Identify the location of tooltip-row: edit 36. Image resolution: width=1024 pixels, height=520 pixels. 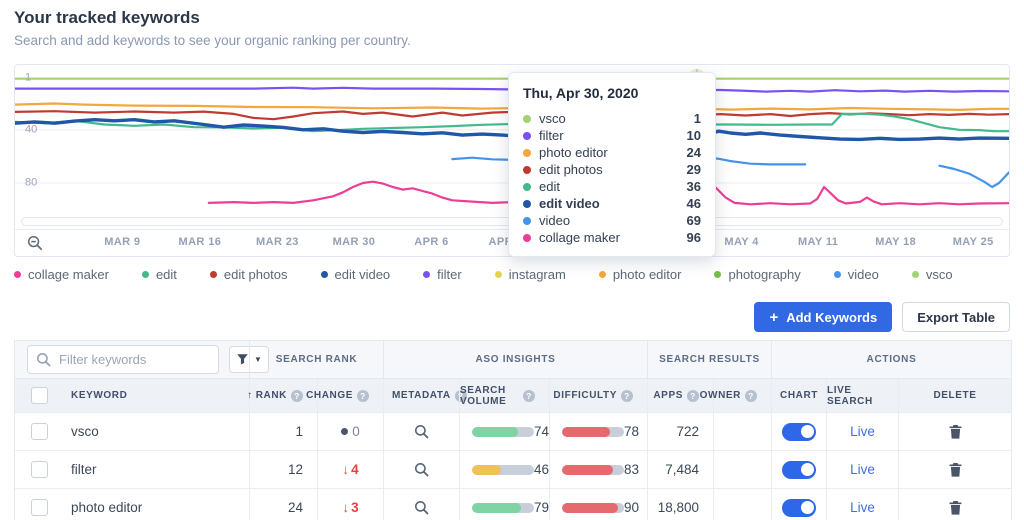
(612, 186).